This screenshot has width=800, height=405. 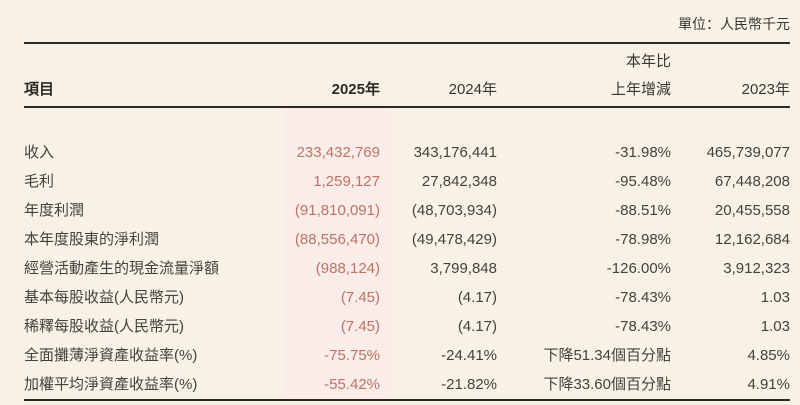 I want to click on row-label: 毛利, so click(x=39, y=181).